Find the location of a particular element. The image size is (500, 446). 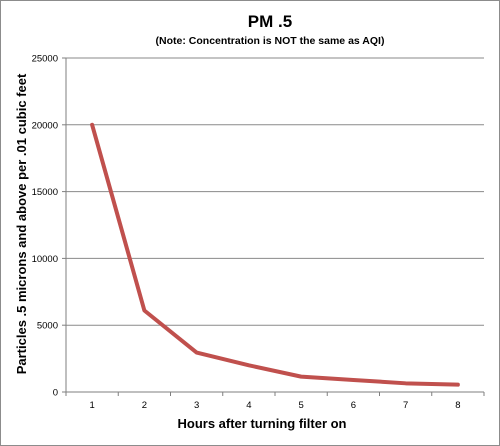

y-tick-label: 10000 is located at coordinates (45, 259).